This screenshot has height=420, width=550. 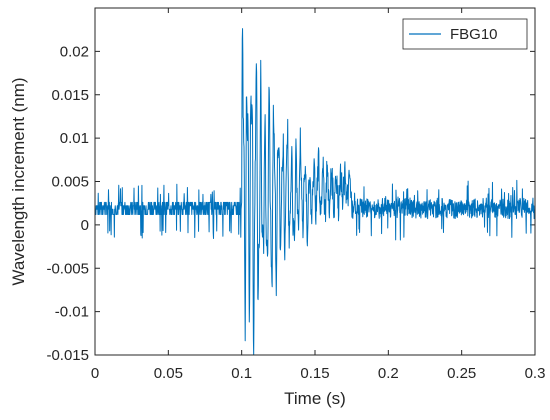 I want to click on x-tick-label: 0.3, so click(x=535, y=373).